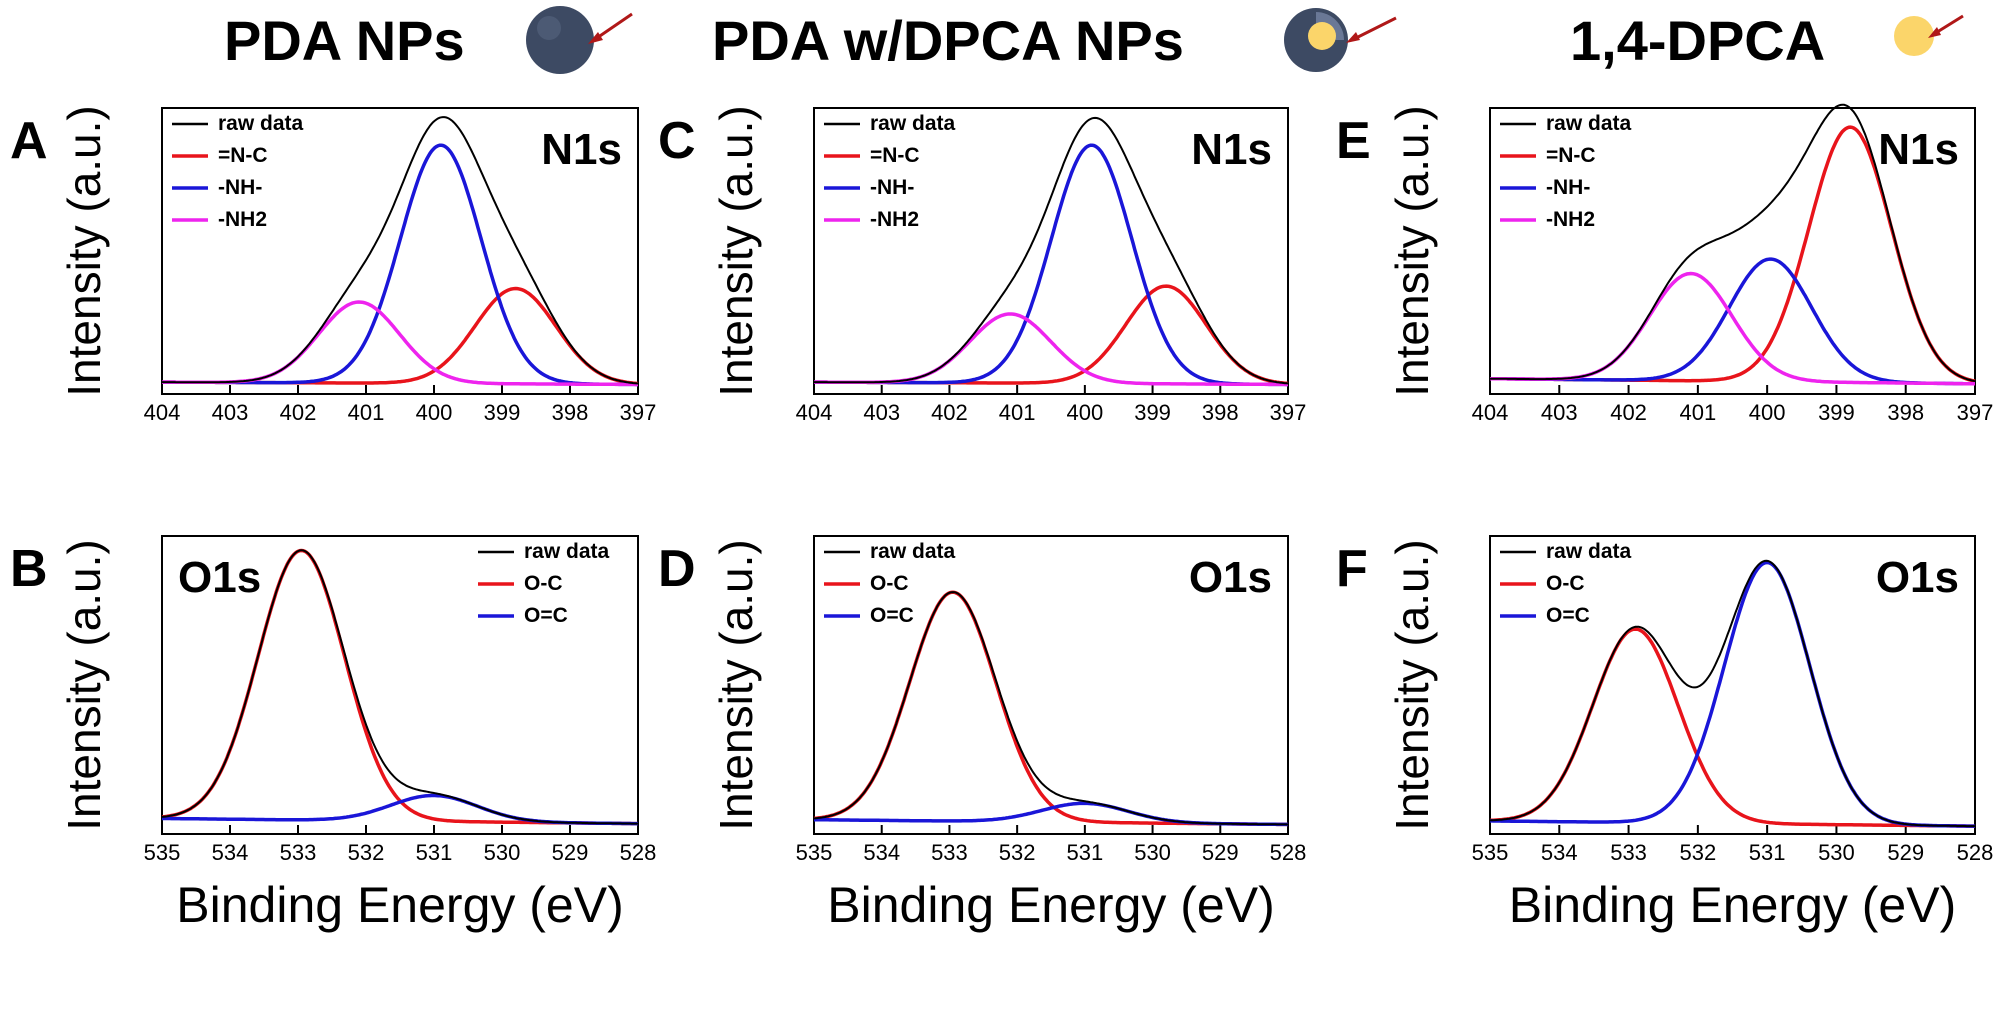 The height and width of the screenshot is (1018, 2005). I want to click on x-tick-label-530: 530, so click(502, 852).